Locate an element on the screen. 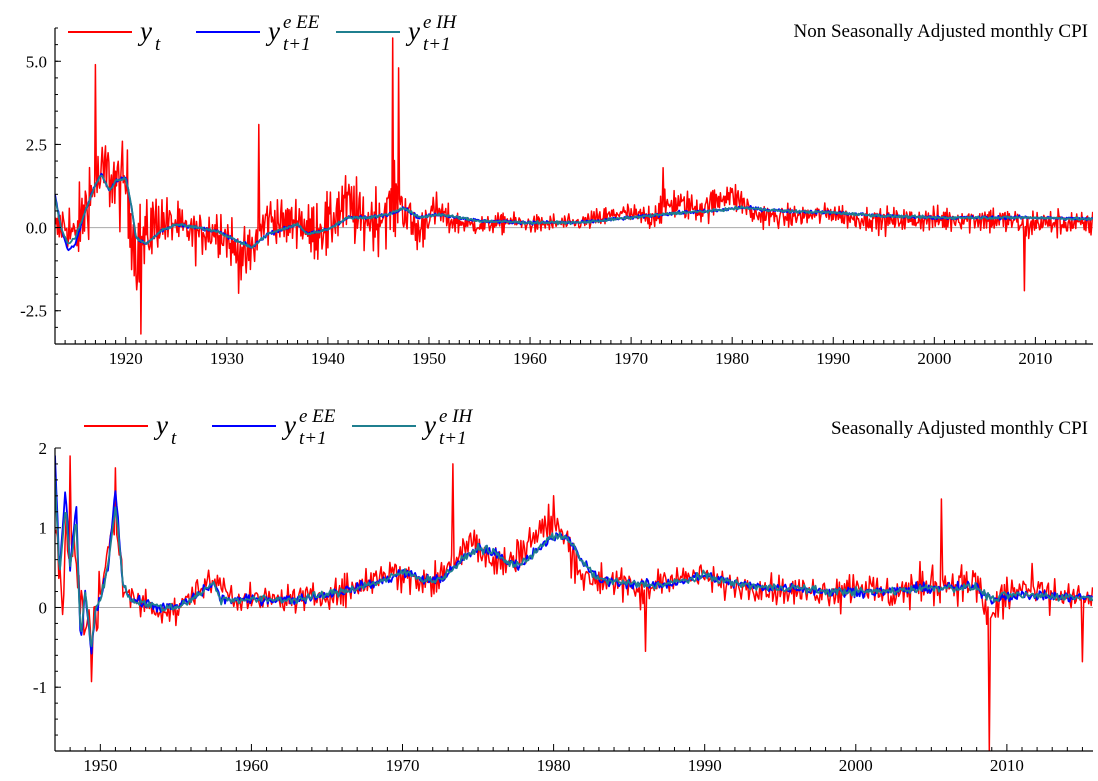 The width and height of the screenshot is (1098, 781). y-tick-label: 1 is located at coordinates (43, 528).